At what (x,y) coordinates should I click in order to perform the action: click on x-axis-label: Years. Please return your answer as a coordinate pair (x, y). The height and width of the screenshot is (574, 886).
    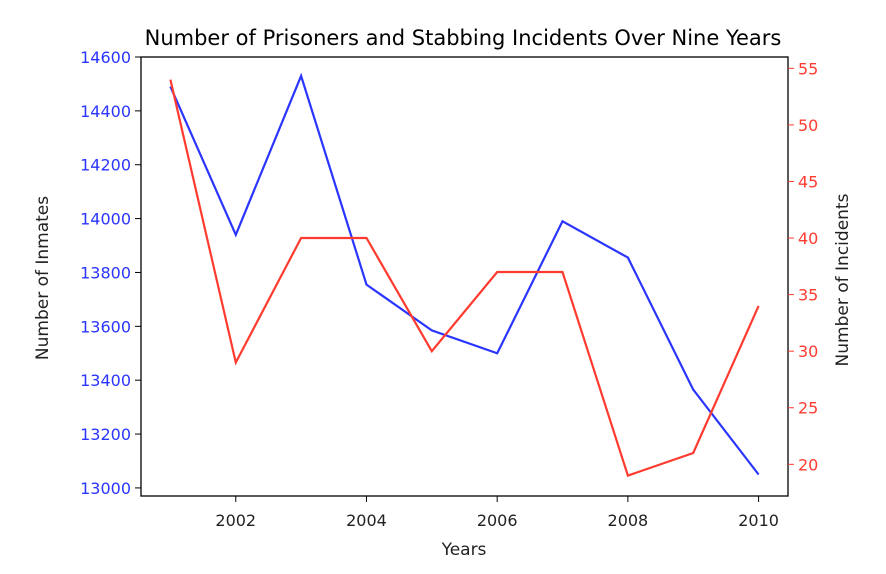
    Looking at the image, I should click on (464, 550).